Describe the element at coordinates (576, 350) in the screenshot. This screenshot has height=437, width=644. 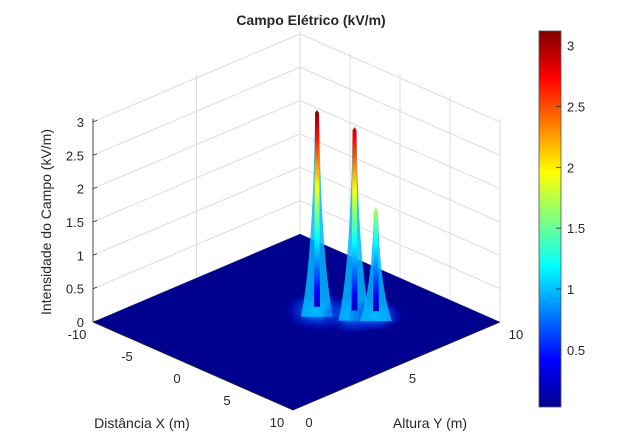
I see `colorbar-tick-label: 0.5` at that location.